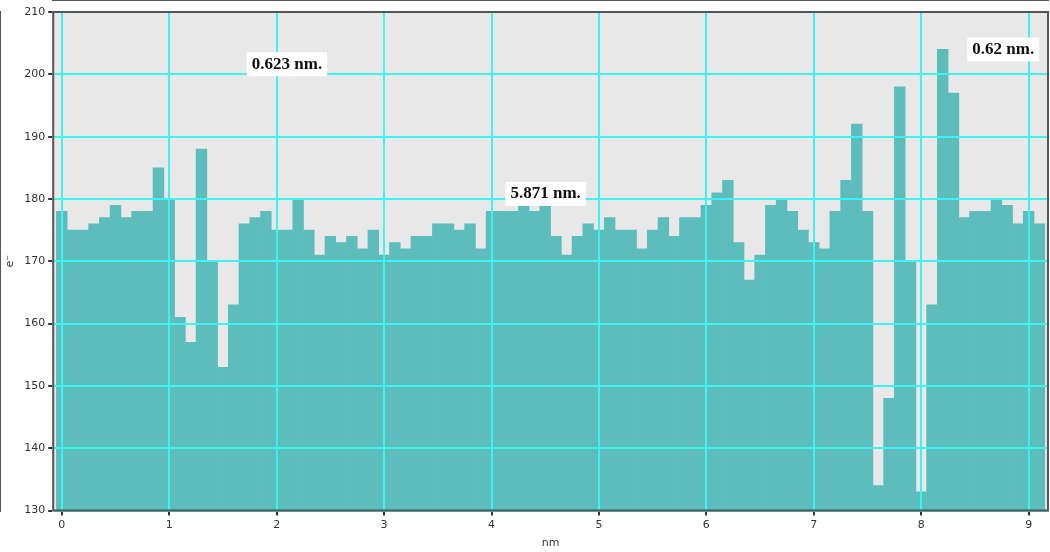  What do you see at coordinates (921, 525) in the screenshot?
I see `x-tick-label: 8` at bounding box center [921, 525].